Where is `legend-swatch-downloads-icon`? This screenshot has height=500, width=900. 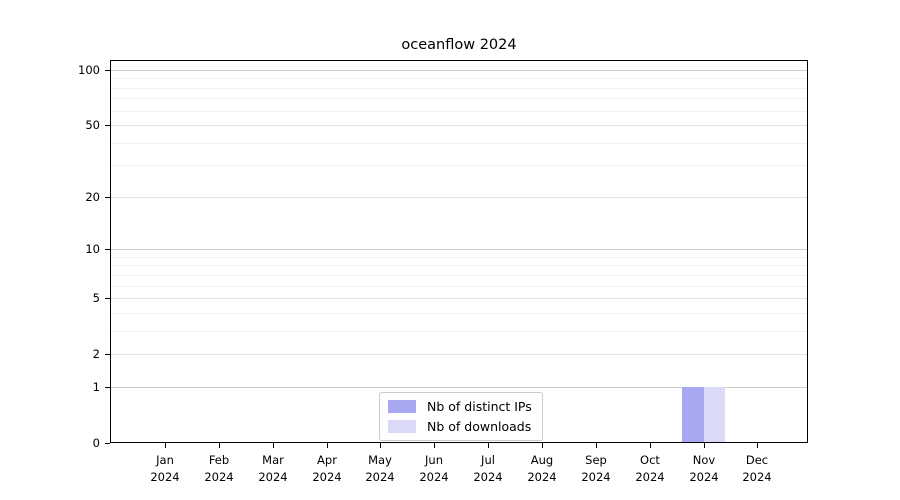
legend-swatch-downloads-icon is located at coordinates (402, 426).